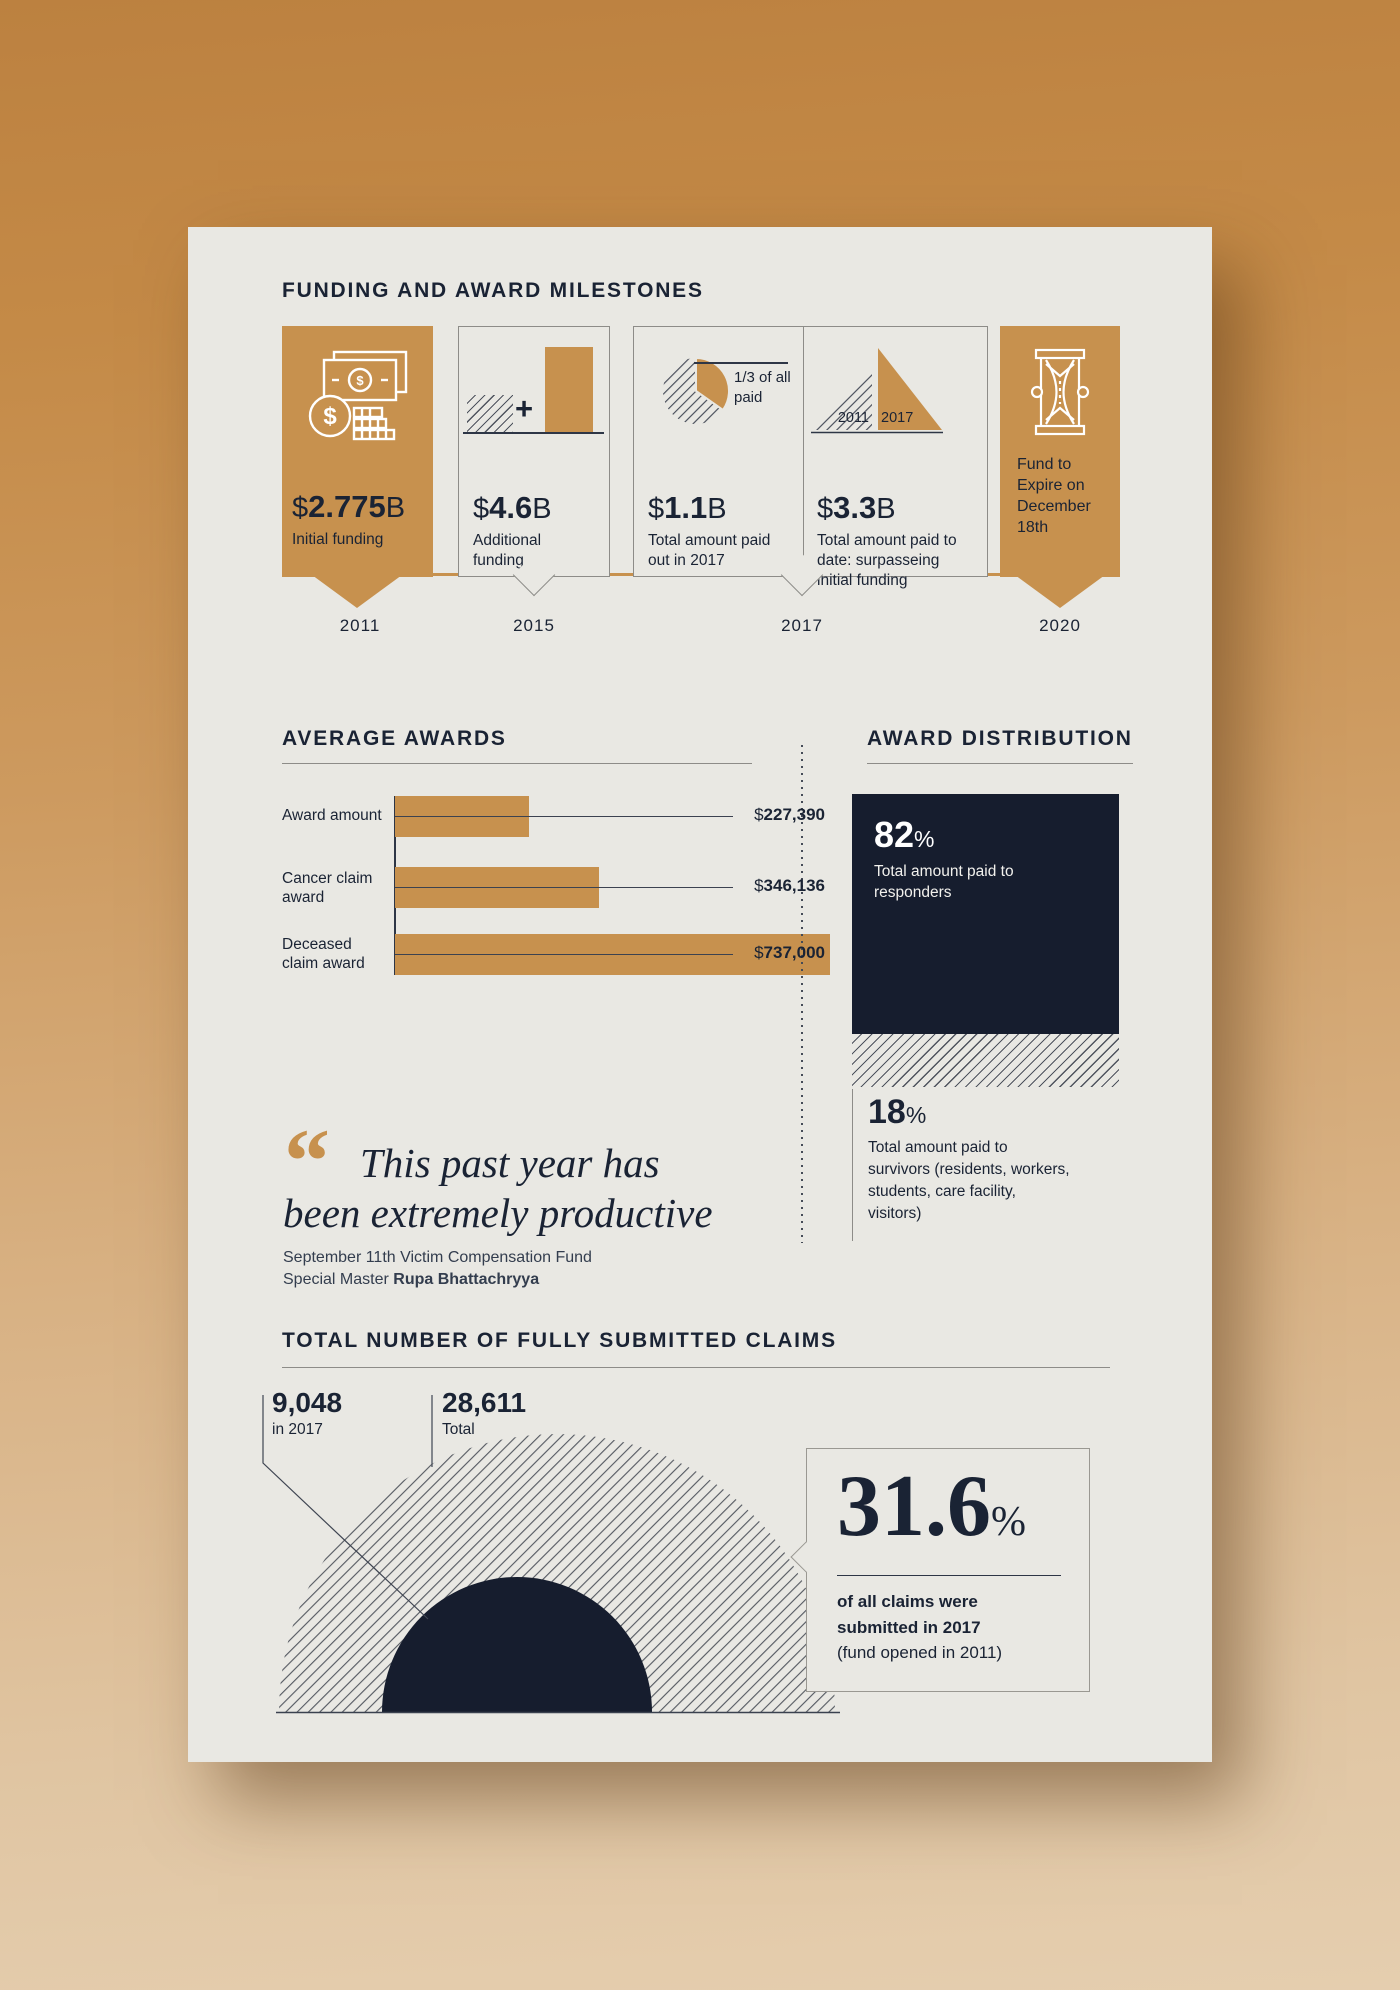 The width and height of the screenshot is (1400, 1990). What do you see at coordinates (744, 815) in the screenshot?
I see `bar-value-award-amount: $227,390` at bounding box center [744, 815].